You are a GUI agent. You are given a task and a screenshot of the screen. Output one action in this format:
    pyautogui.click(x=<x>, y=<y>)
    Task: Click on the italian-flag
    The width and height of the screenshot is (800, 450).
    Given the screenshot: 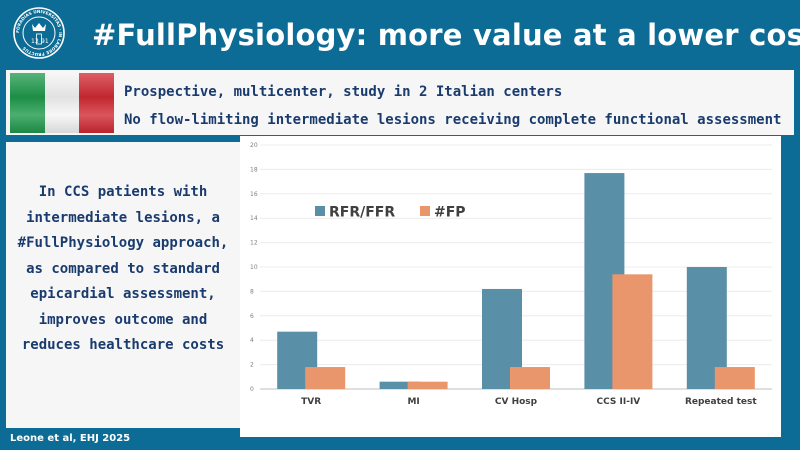 What is the action you would take?
    pyautogui.click(x=62, y=103)
    